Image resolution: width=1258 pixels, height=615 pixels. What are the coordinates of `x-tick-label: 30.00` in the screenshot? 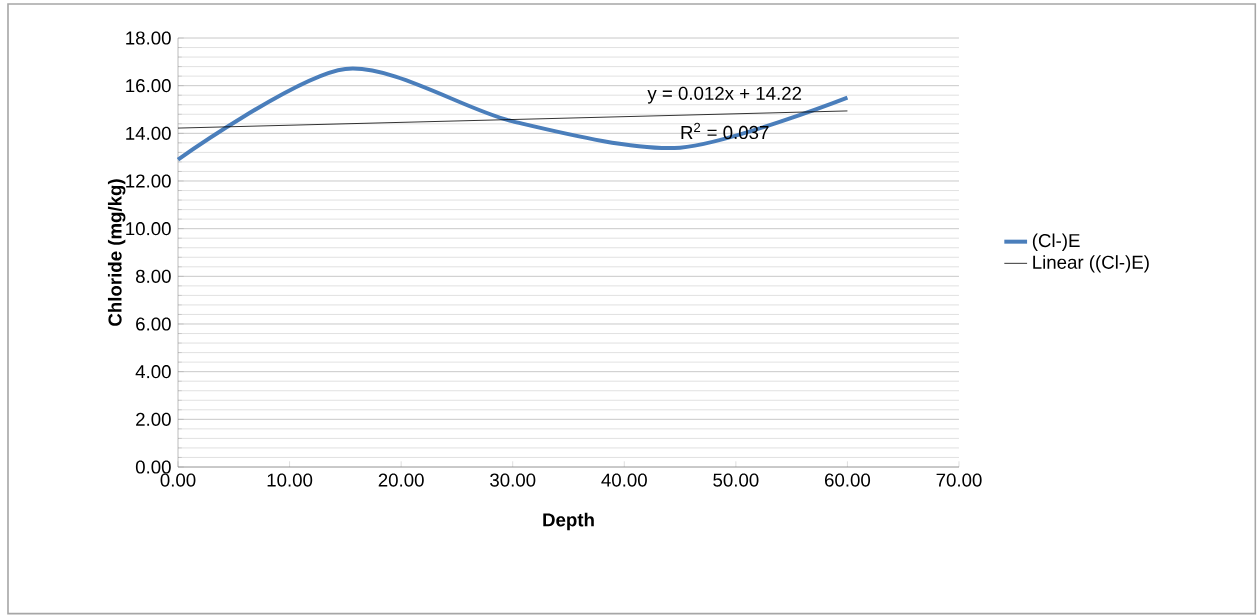 It's located at (513, 480).